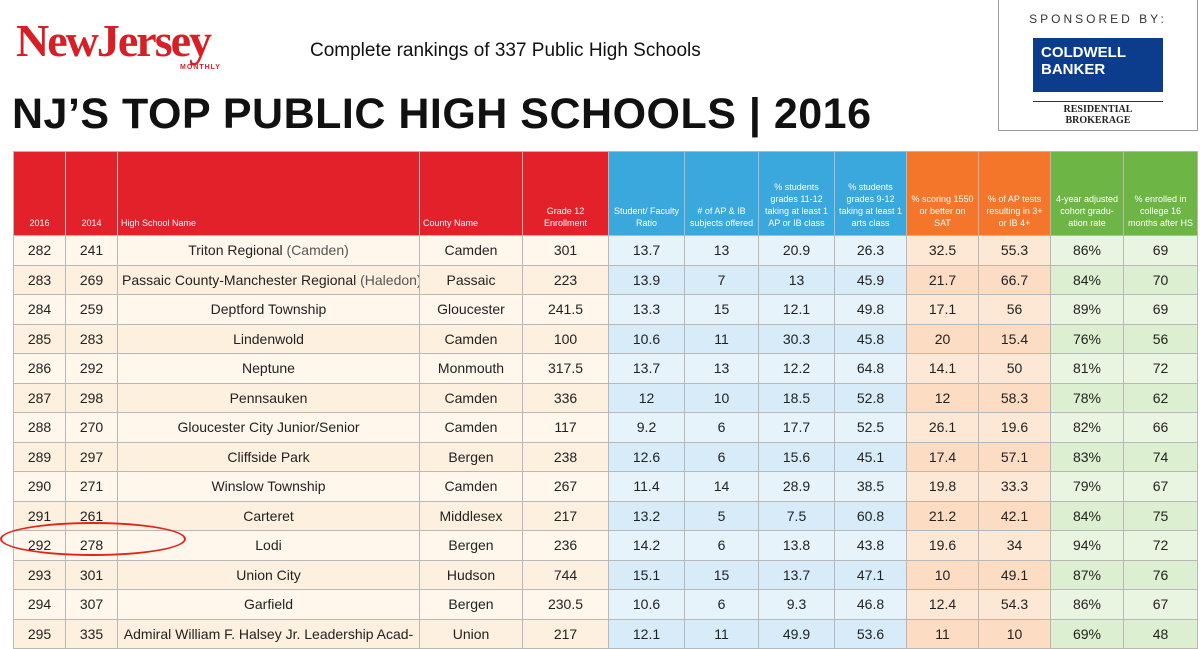  Describe the element at coordinates (942, 368) in the screenshot. I see `cell-text: 14.1` at that location.